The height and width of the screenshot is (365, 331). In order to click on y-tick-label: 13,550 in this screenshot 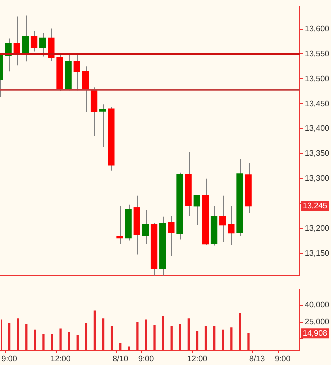, I will do `click(317, 53)`.